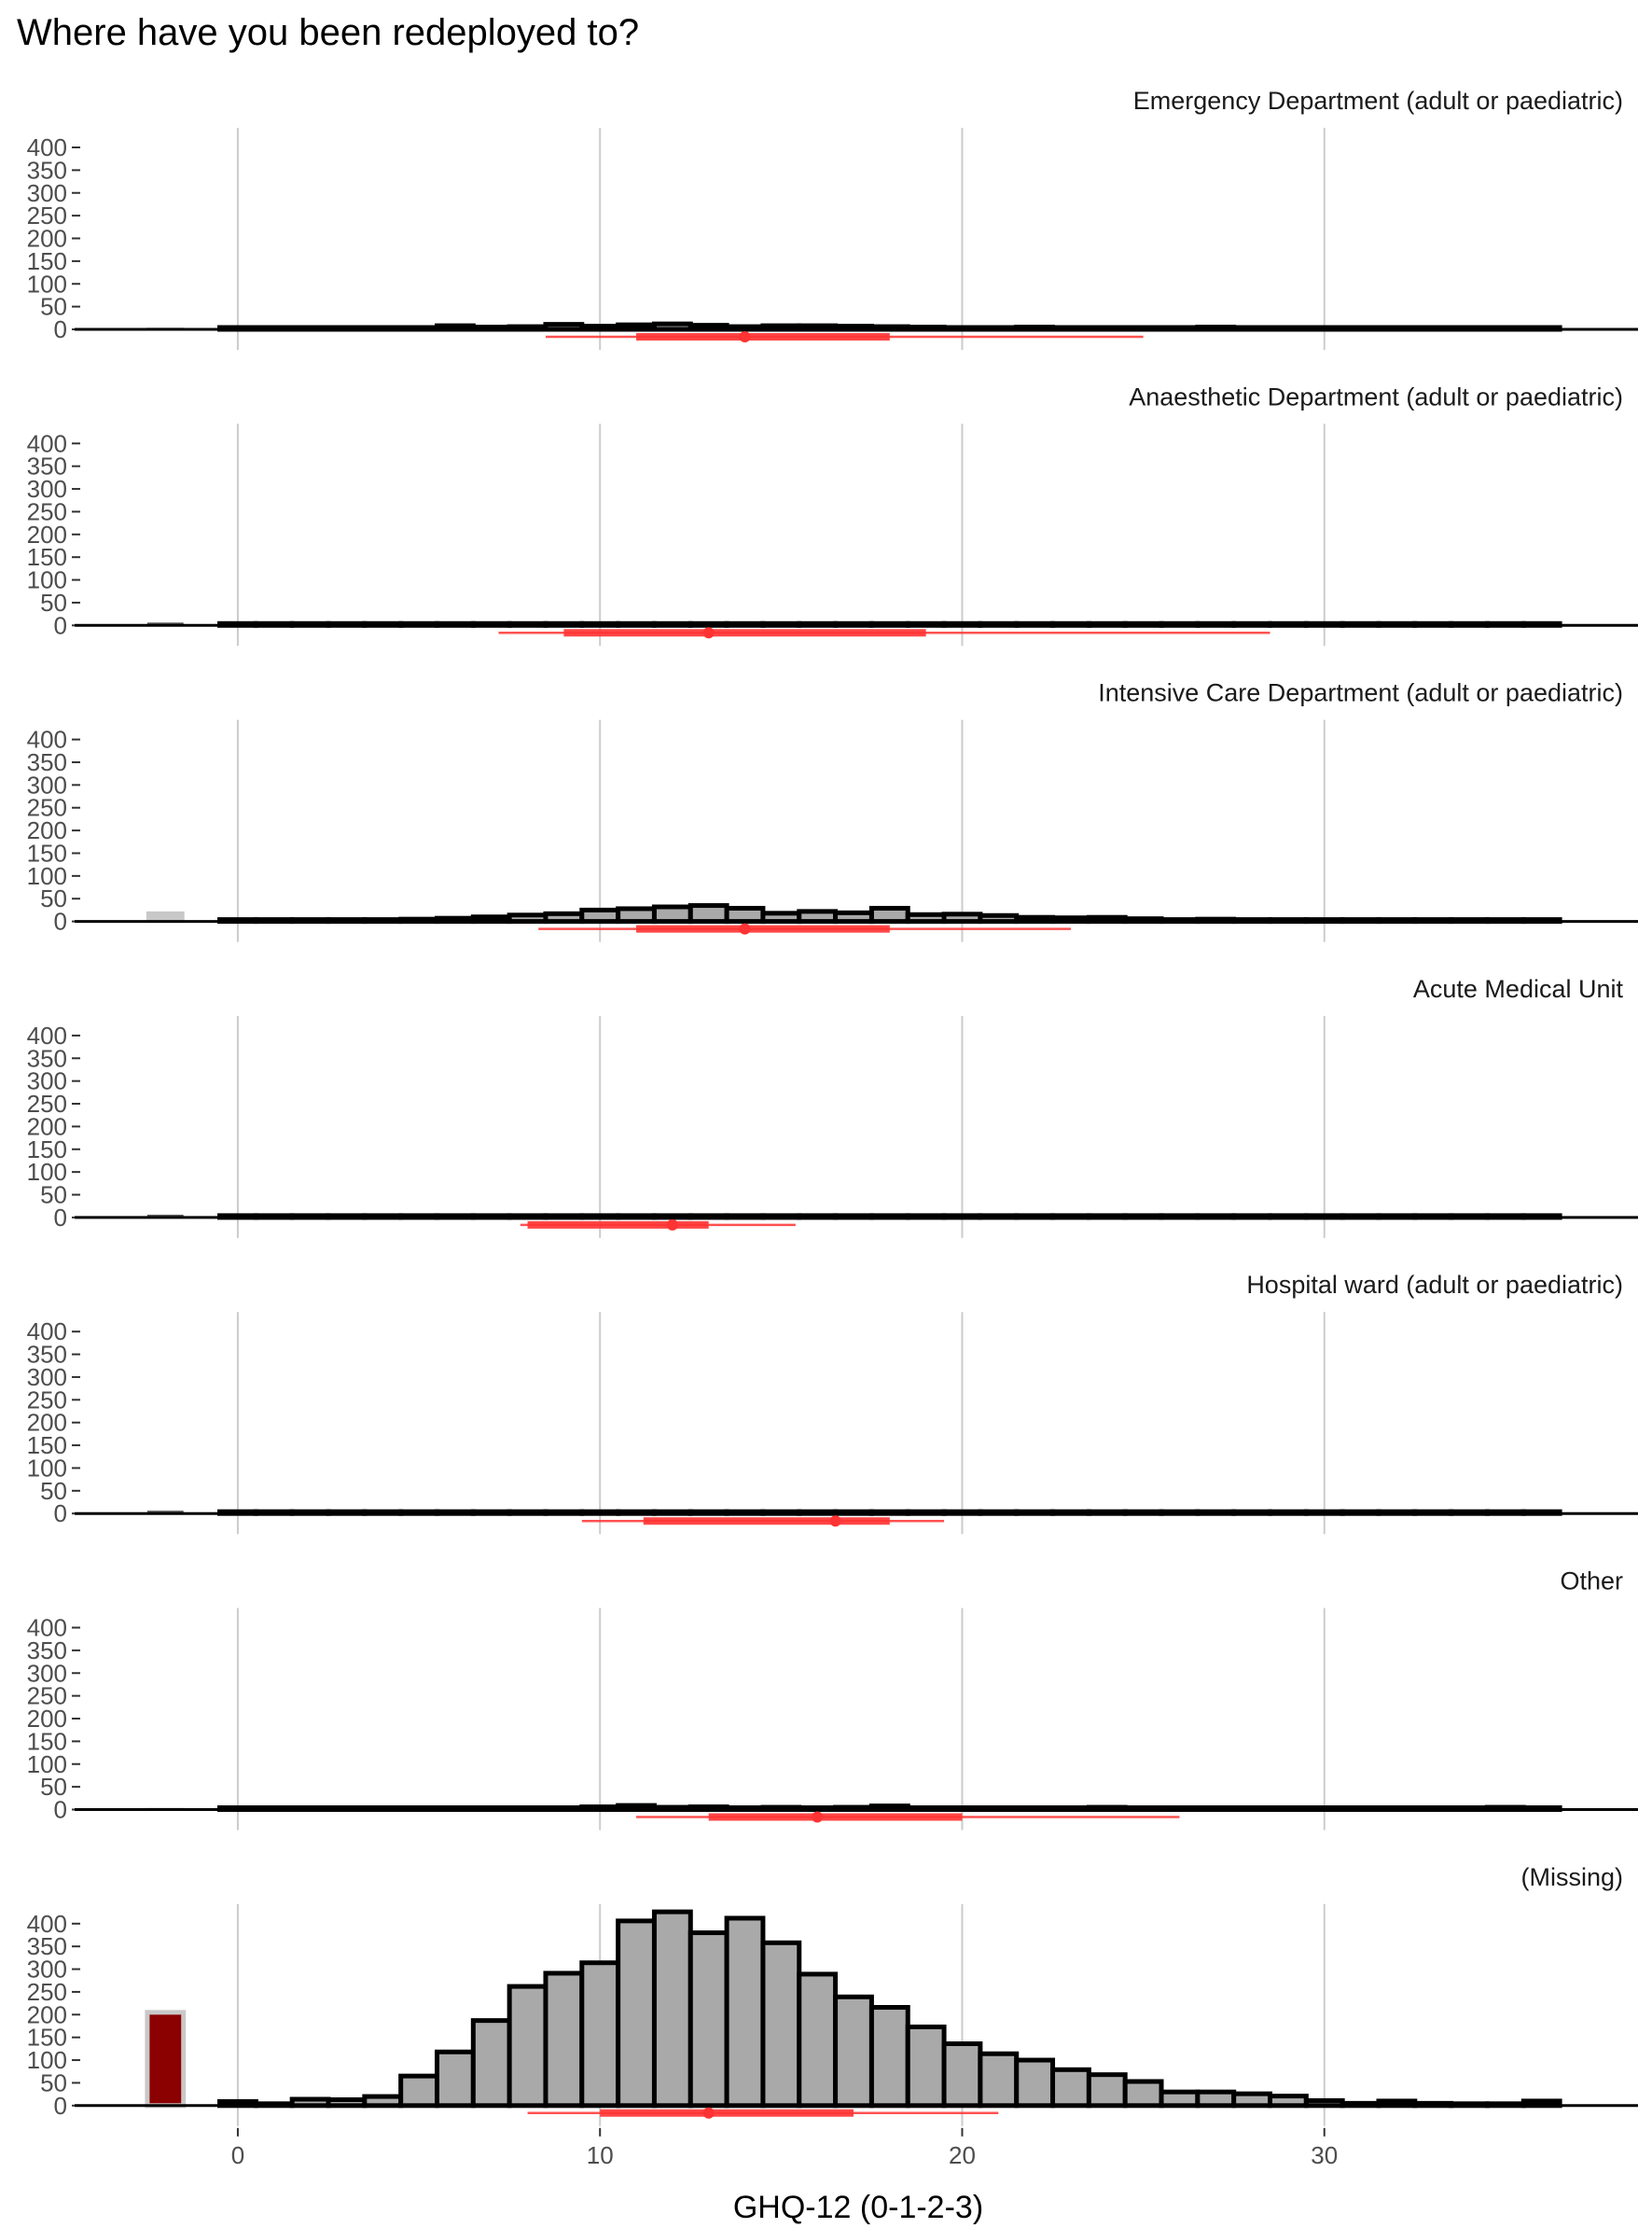 The height and width of the screenshot is (2228, 1652). What do you see at coordinates (1324, 2155) in the screenshot?
I see `x-tick-label: 30` at bounding box center [1324, 2155].